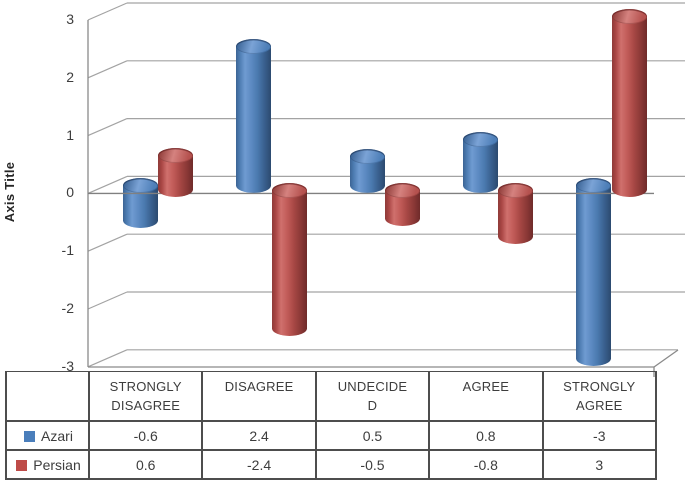 This screenshot has height=487, width=685. Describe the element at coordinates (70, 76) in the screenshot. I see `y-tick-label: 2` at that location.